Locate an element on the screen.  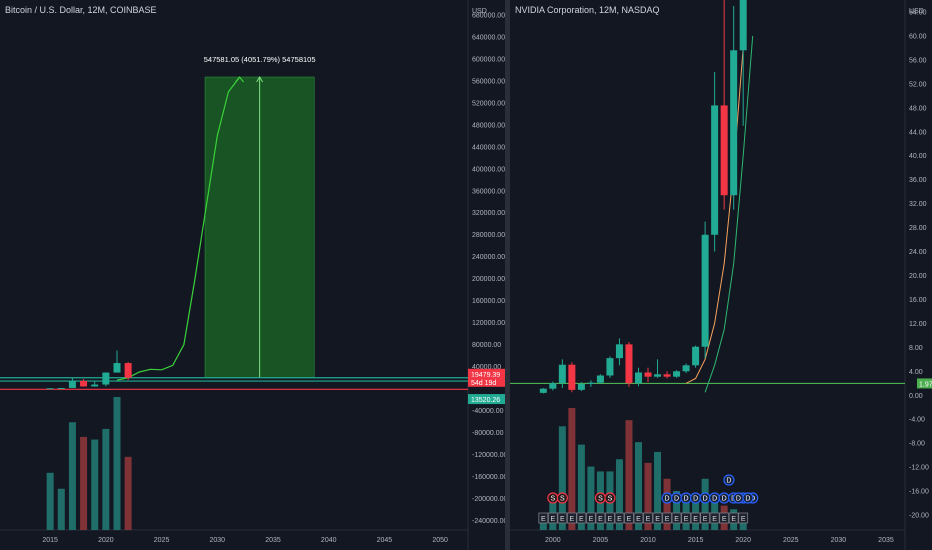
y-tick-label: -240000.00 is located at coordinates (488, 521).